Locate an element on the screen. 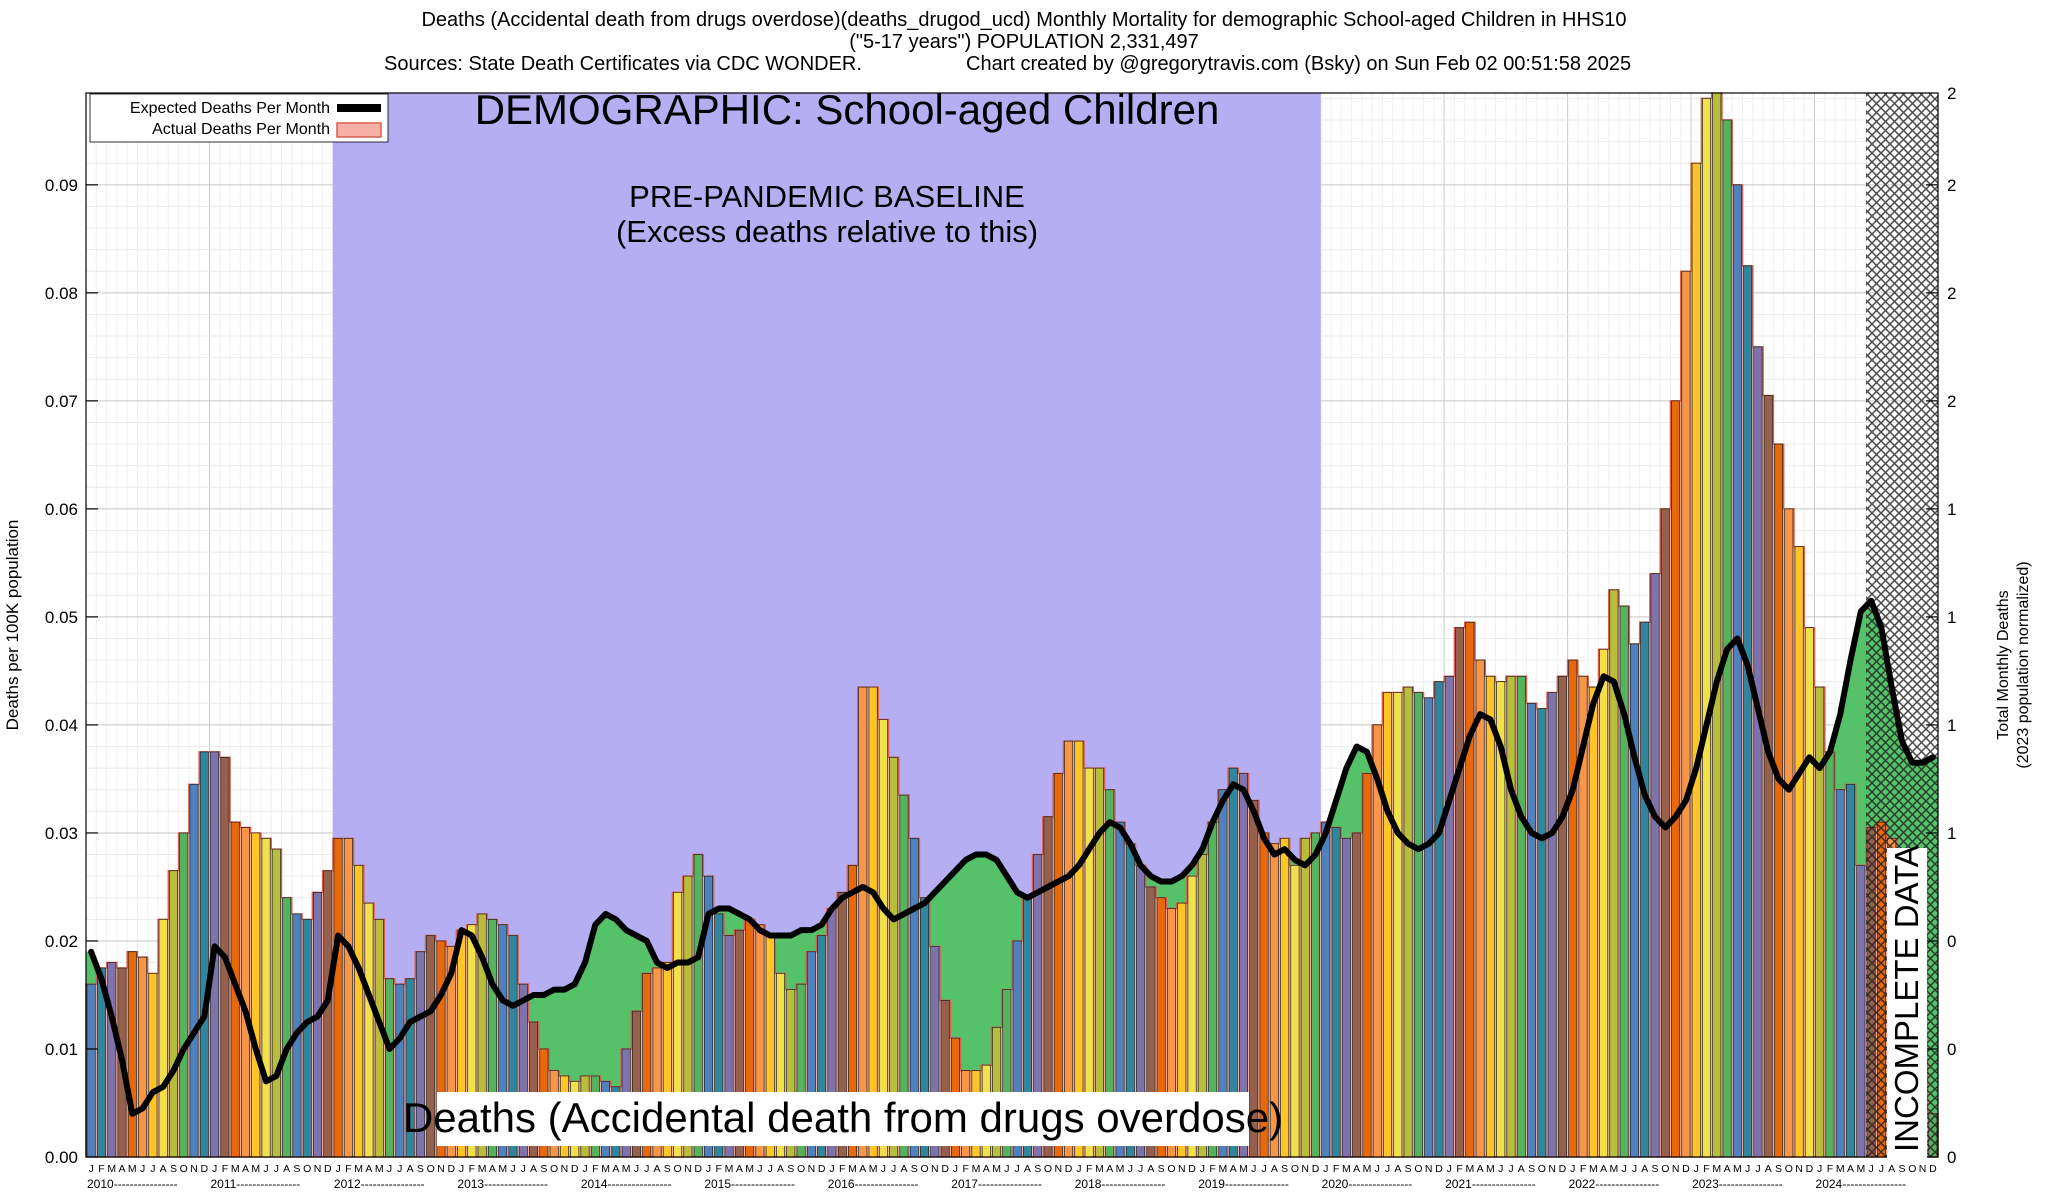 The width and height of the screenshot is (2048, 1200). svg-text: 2016---------------- is located at coordinates (873, 1184).